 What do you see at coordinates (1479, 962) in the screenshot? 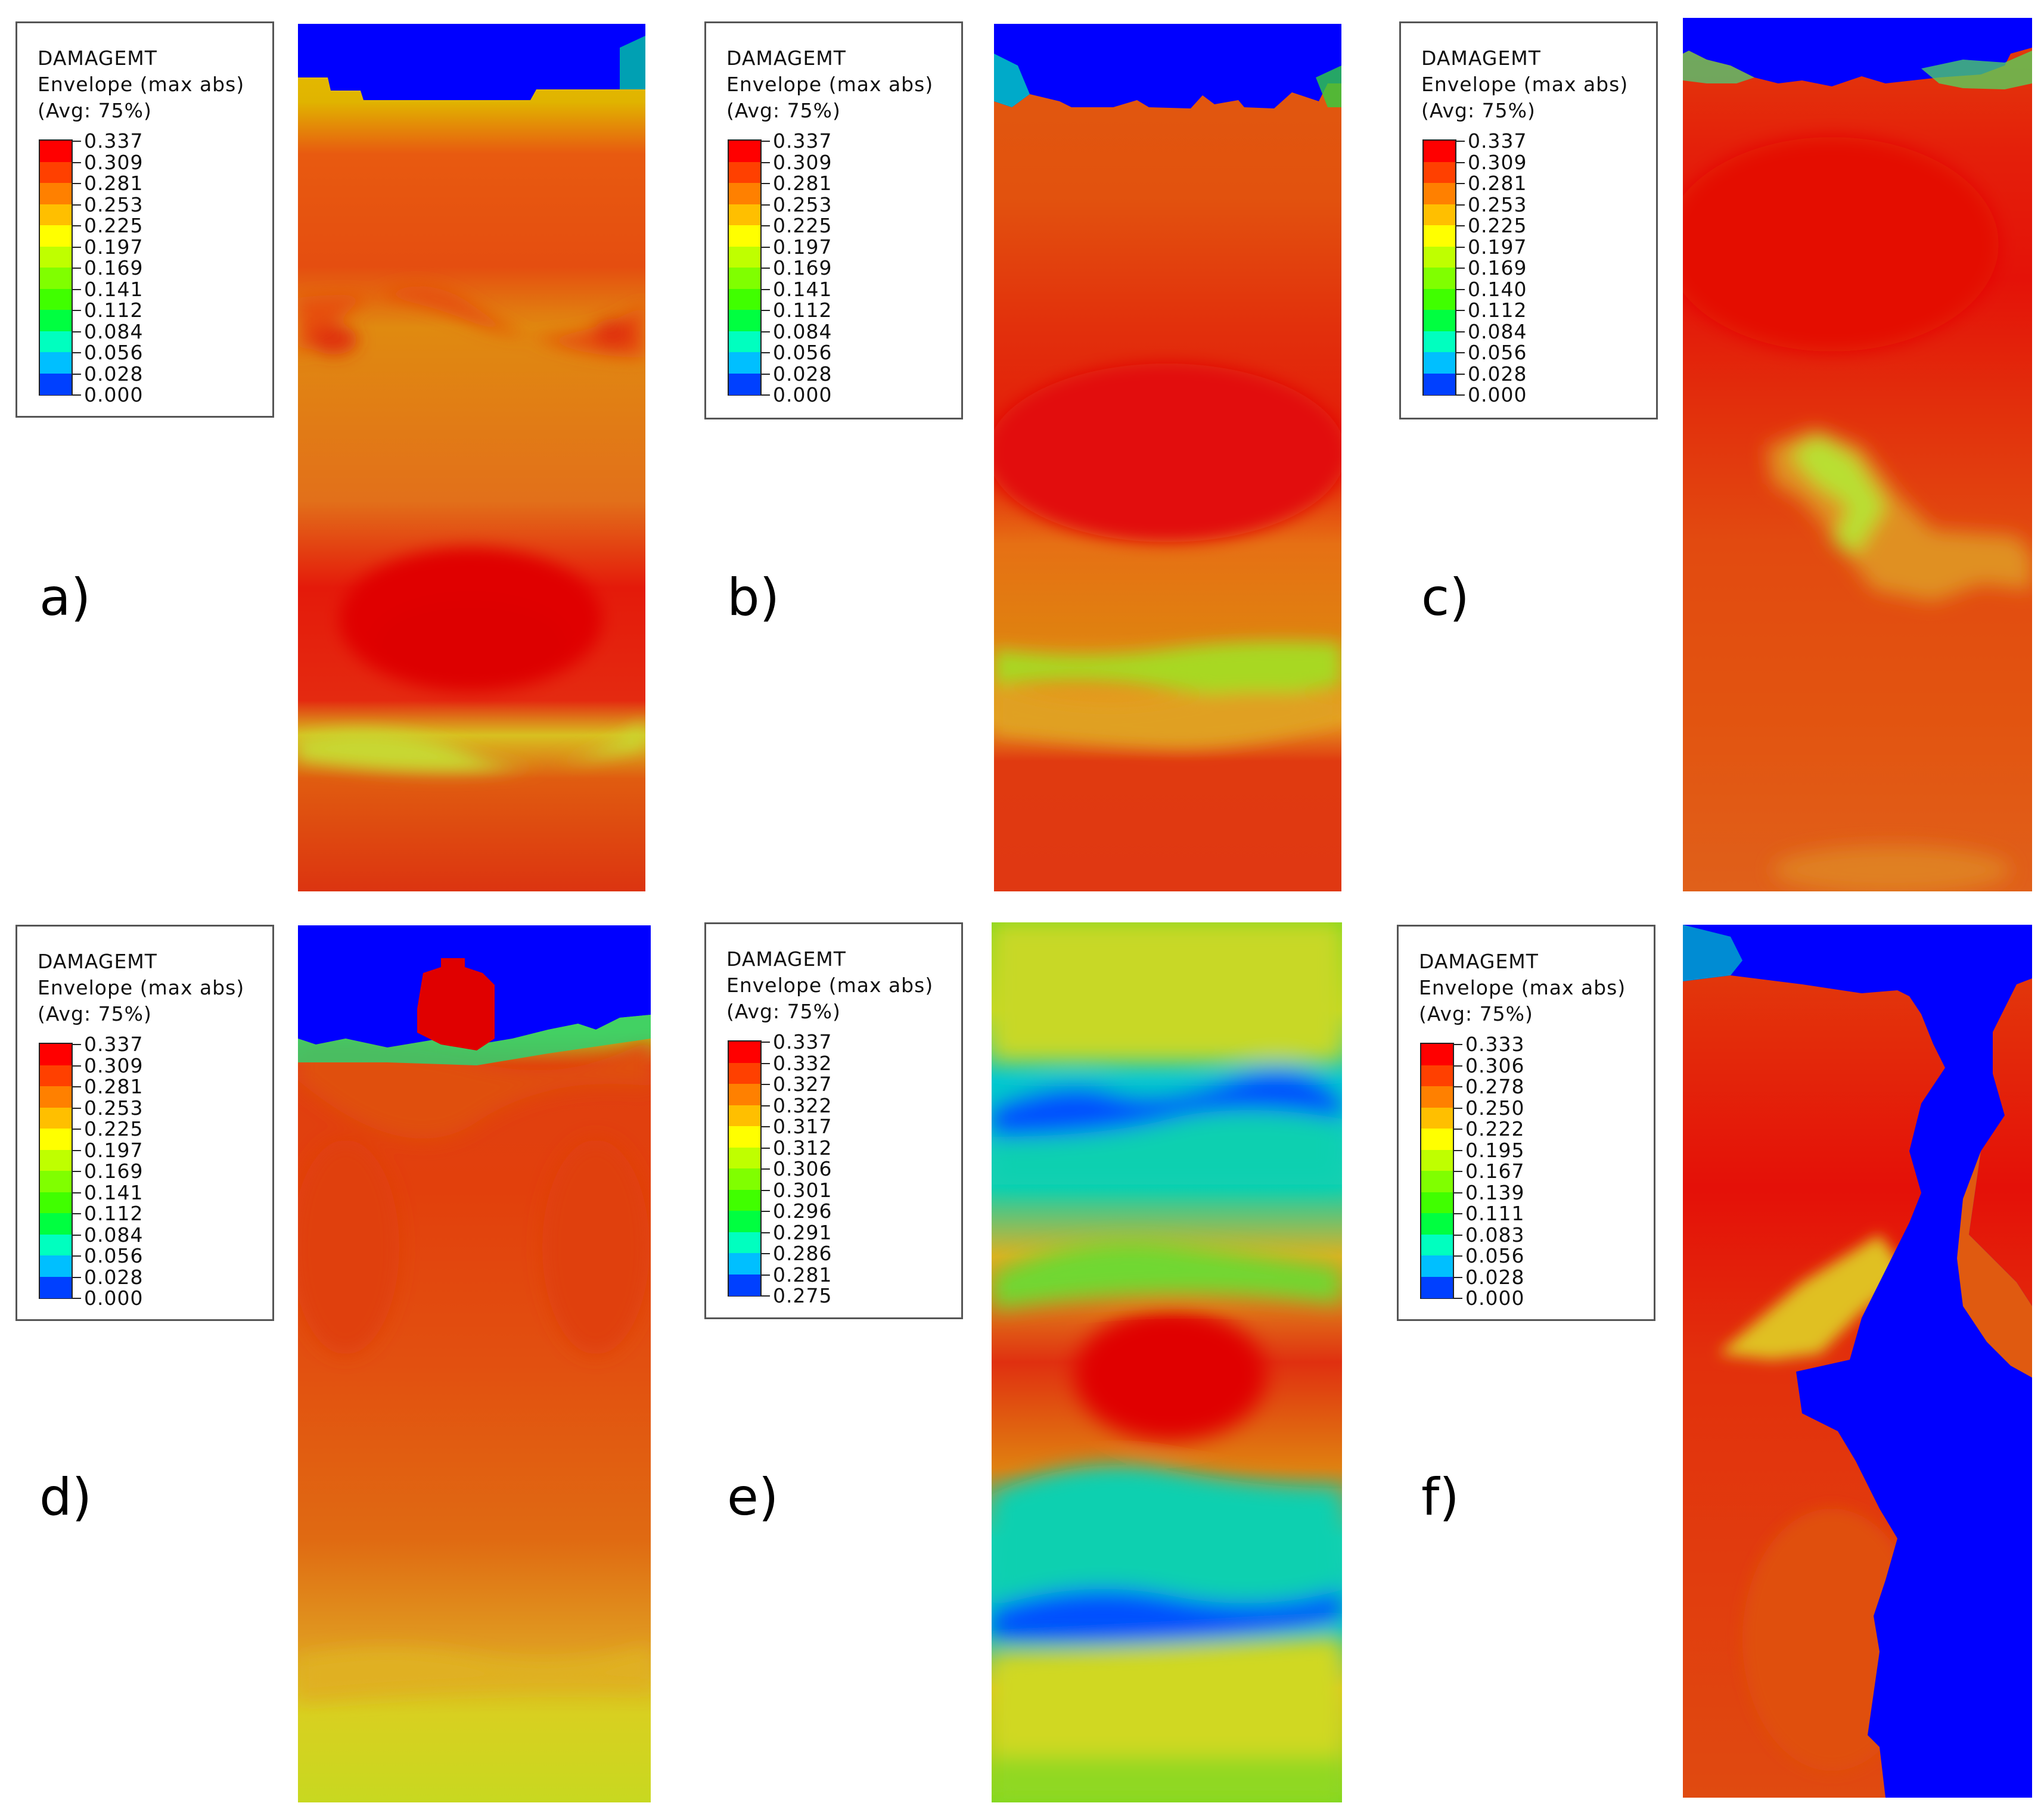
I see `legend-f-variable: DAMAGEMT` at bounding box center [1479, 962].